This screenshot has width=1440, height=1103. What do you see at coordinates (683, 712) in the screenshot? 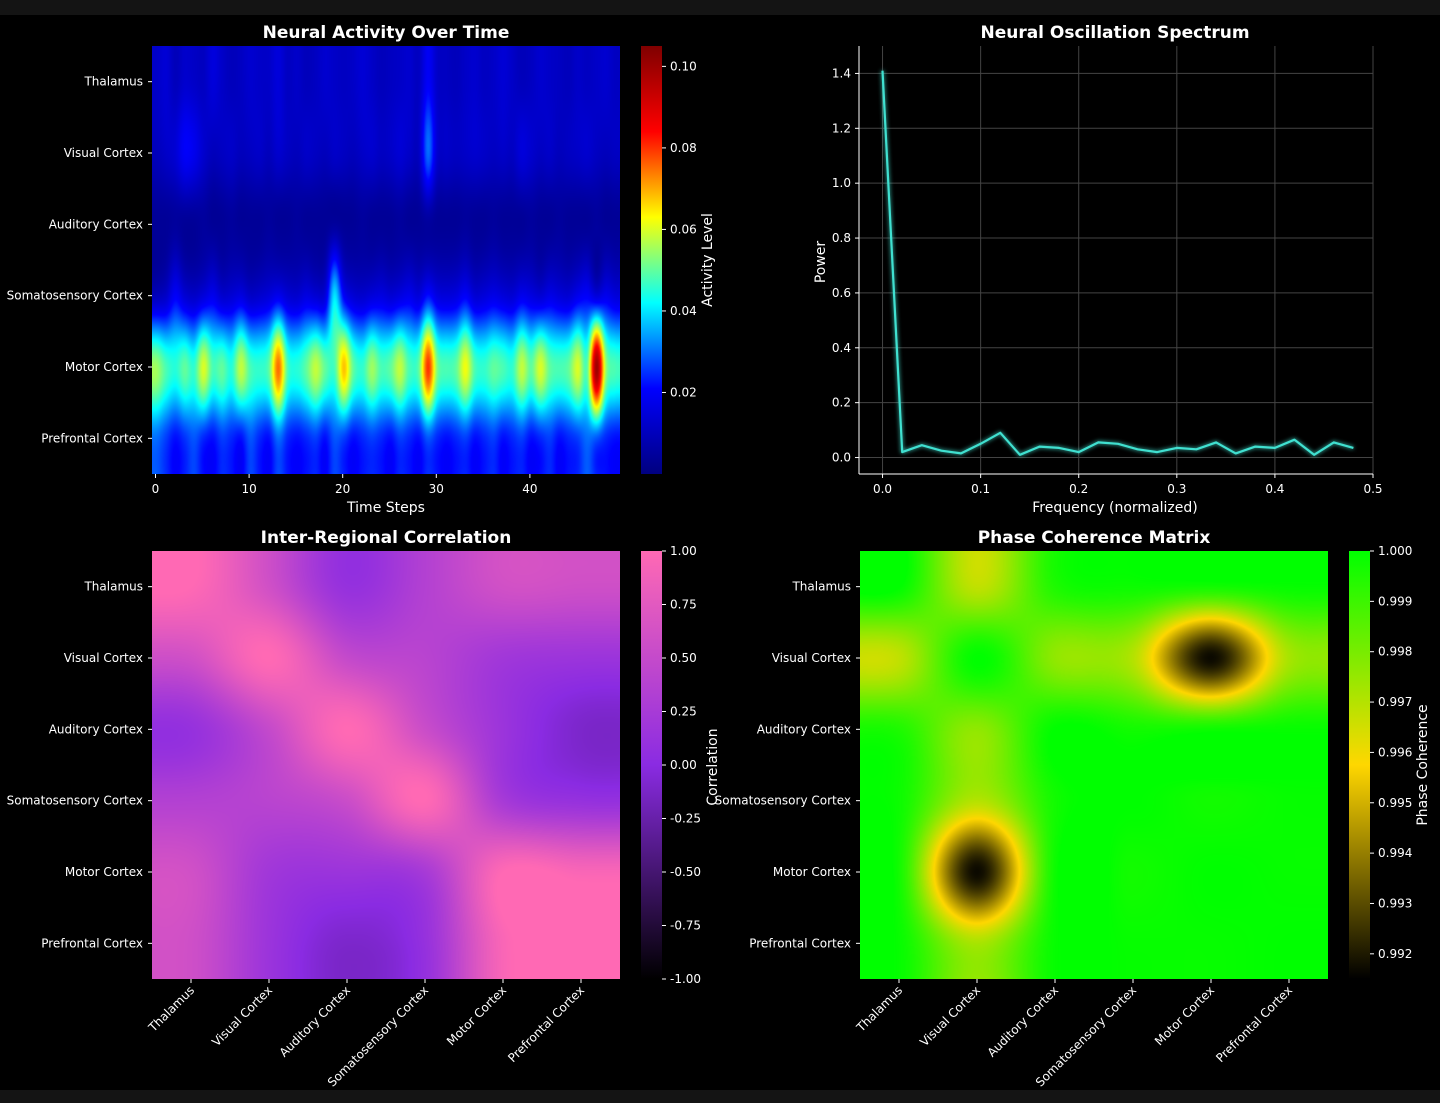
I see `correlation-colorbar-tick-label: 0.25` at bounding box center [683, 712].